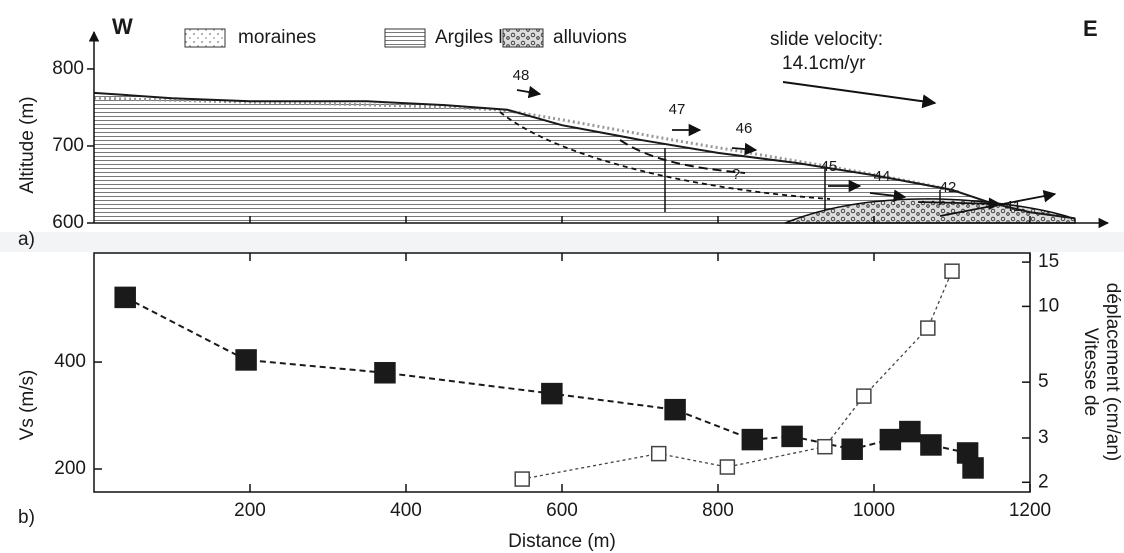  What do you see at coordinates (948, 187) in the screenshot?
I see `annotation: 42` at bounding box center [948, 187].